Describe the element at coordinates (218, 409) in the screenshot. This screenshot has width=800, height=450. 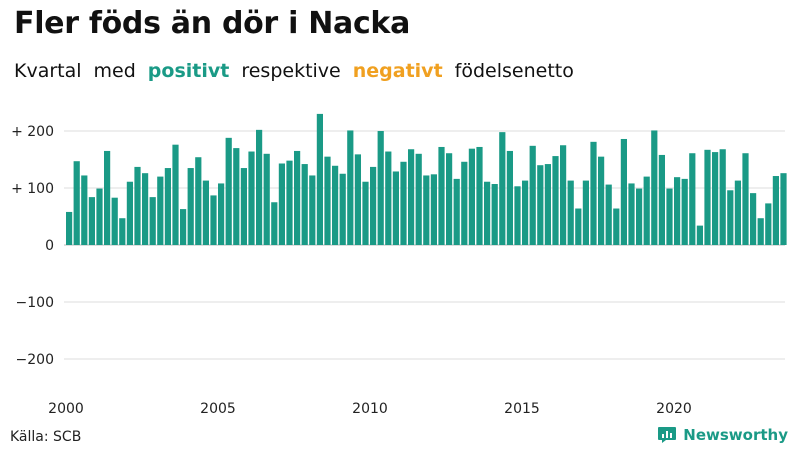
I see `x-tick-label: 2005` at that location.